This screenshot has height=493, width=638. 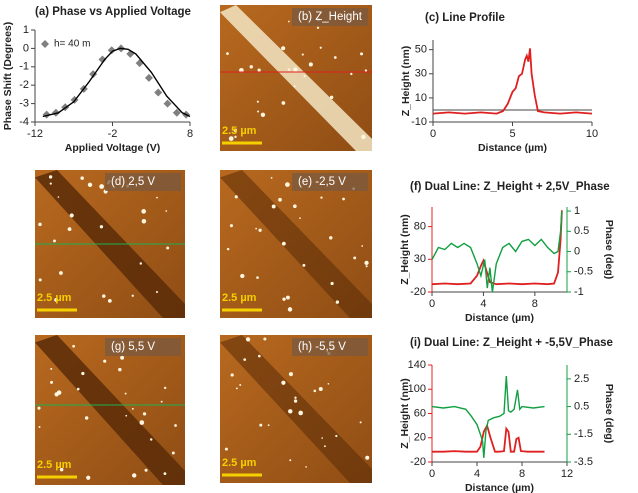 I want to click on y2-axis-label: Phase (deg), so click(x=609, y=250).